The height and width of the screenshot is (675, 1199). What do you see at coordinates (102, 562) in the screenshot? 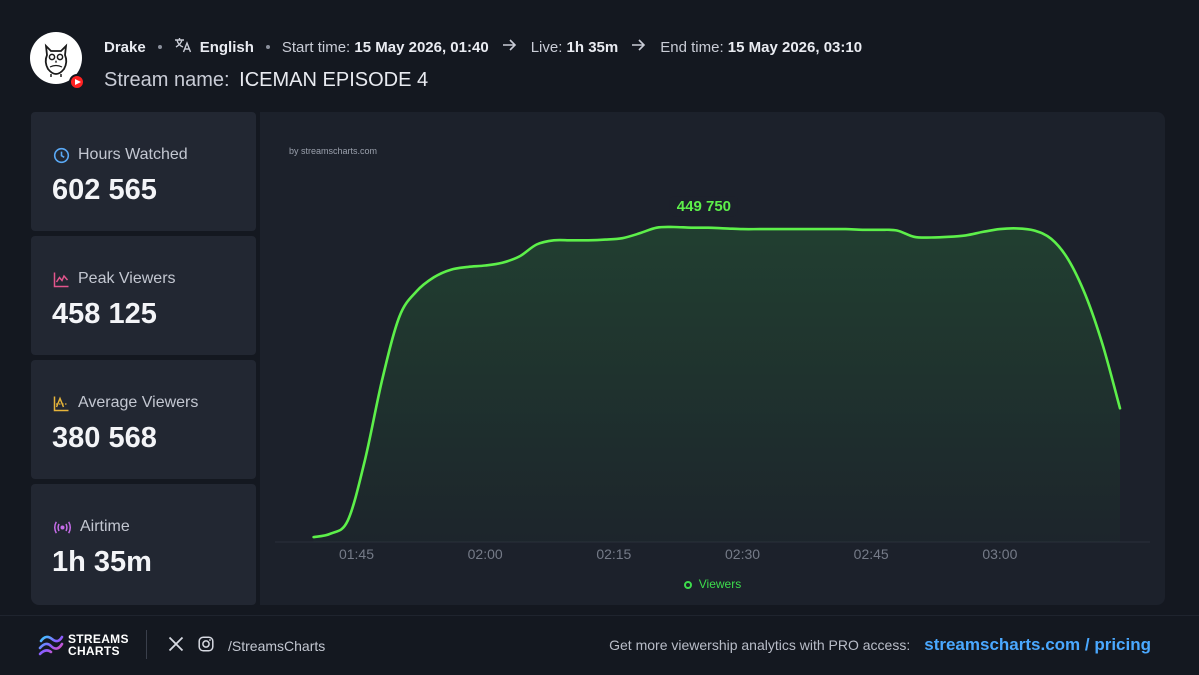
I see `stat-value: 1h 35m` at bounding box center [102, 562].